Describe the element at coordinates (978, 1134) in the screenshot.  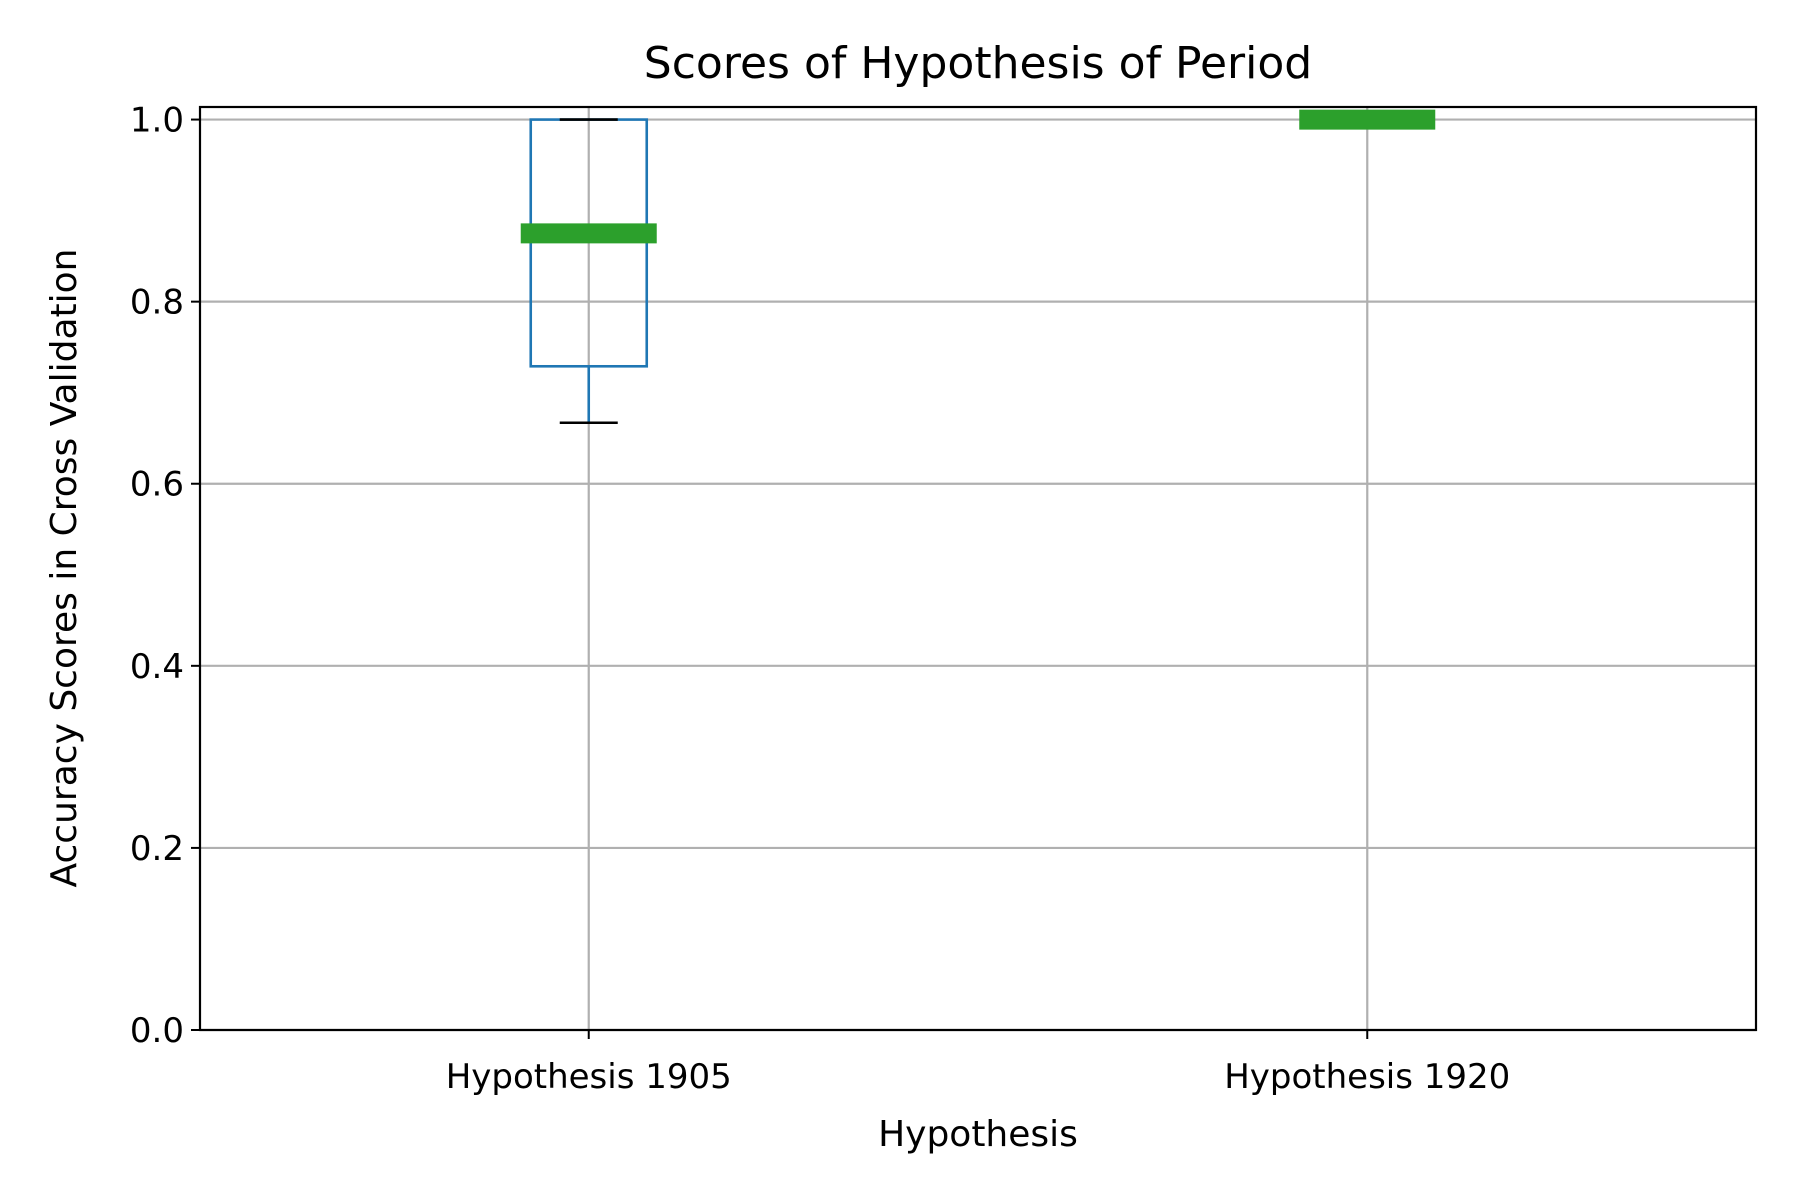
I see `x-axis-label: Hypothesis` at that location.